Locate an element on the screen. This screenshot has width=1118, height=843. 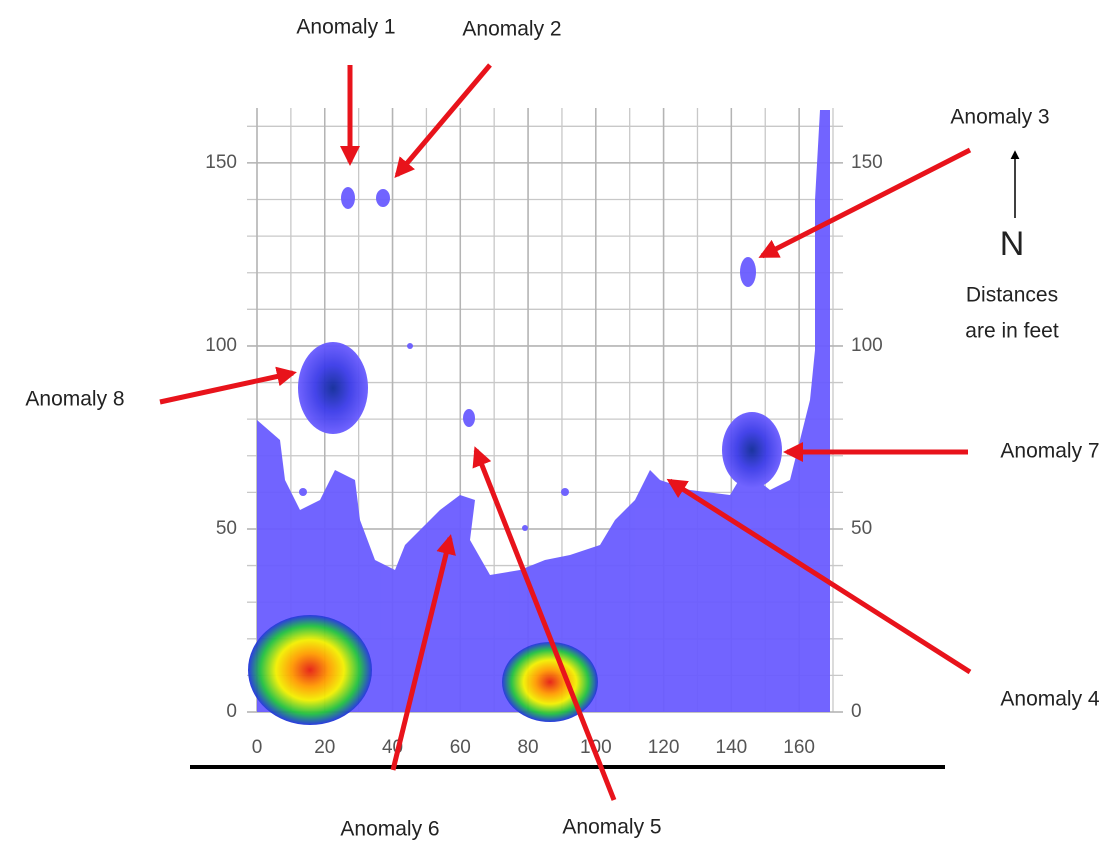
note-line: Distances is located at coordinates (1012, 295).